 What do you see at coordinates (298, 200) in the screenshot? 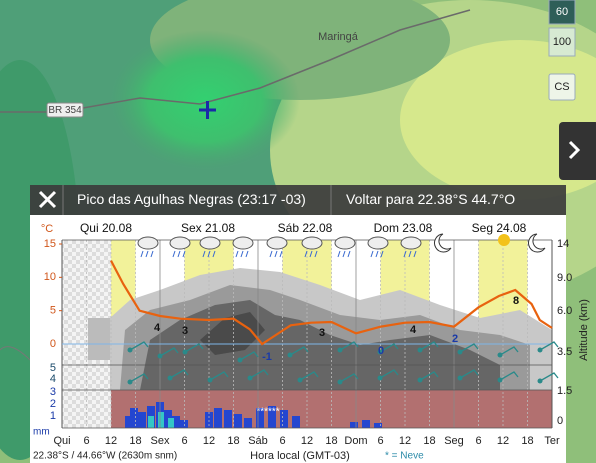
I see `popup-header` at bounding box center [298, 200].